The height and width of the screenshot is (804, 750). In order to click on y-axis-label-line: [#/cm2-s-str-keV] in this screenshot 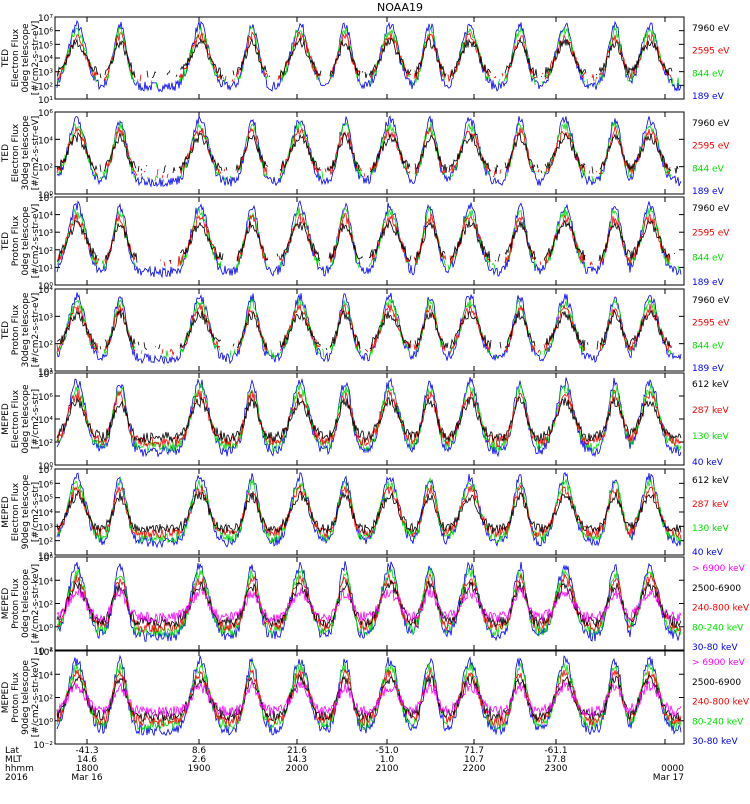, I will do `click(36, 603)`.